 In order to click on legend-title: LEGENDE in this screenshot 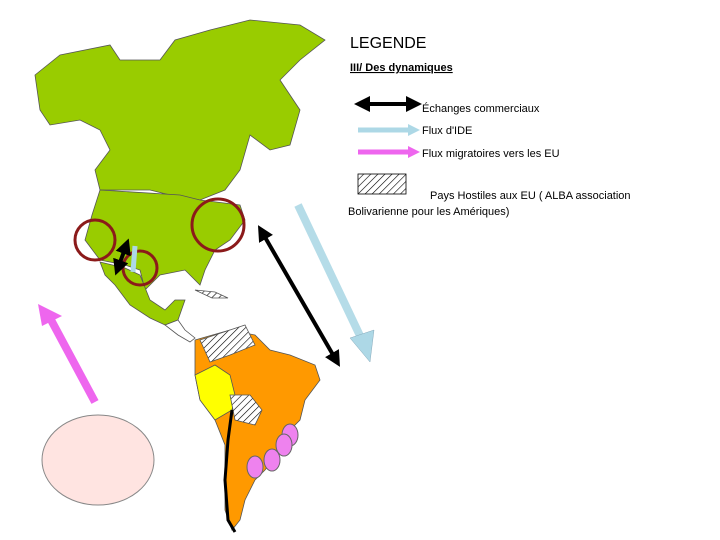, I will do `click(388, 43)`.